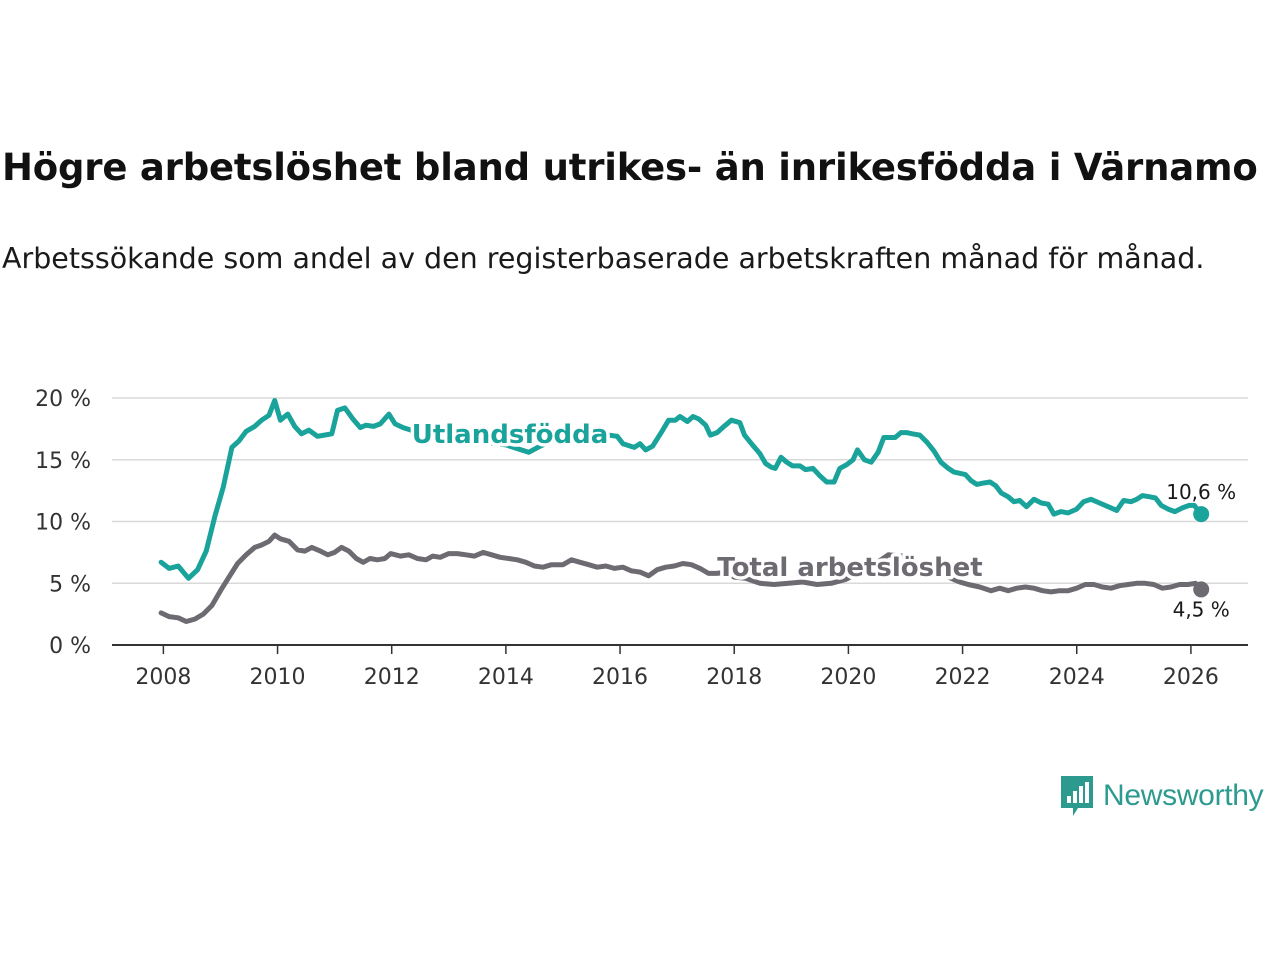  Describe the element at coordinates (620, 677) in the screenshot. I see `x-tick-label: 2016` at that location.